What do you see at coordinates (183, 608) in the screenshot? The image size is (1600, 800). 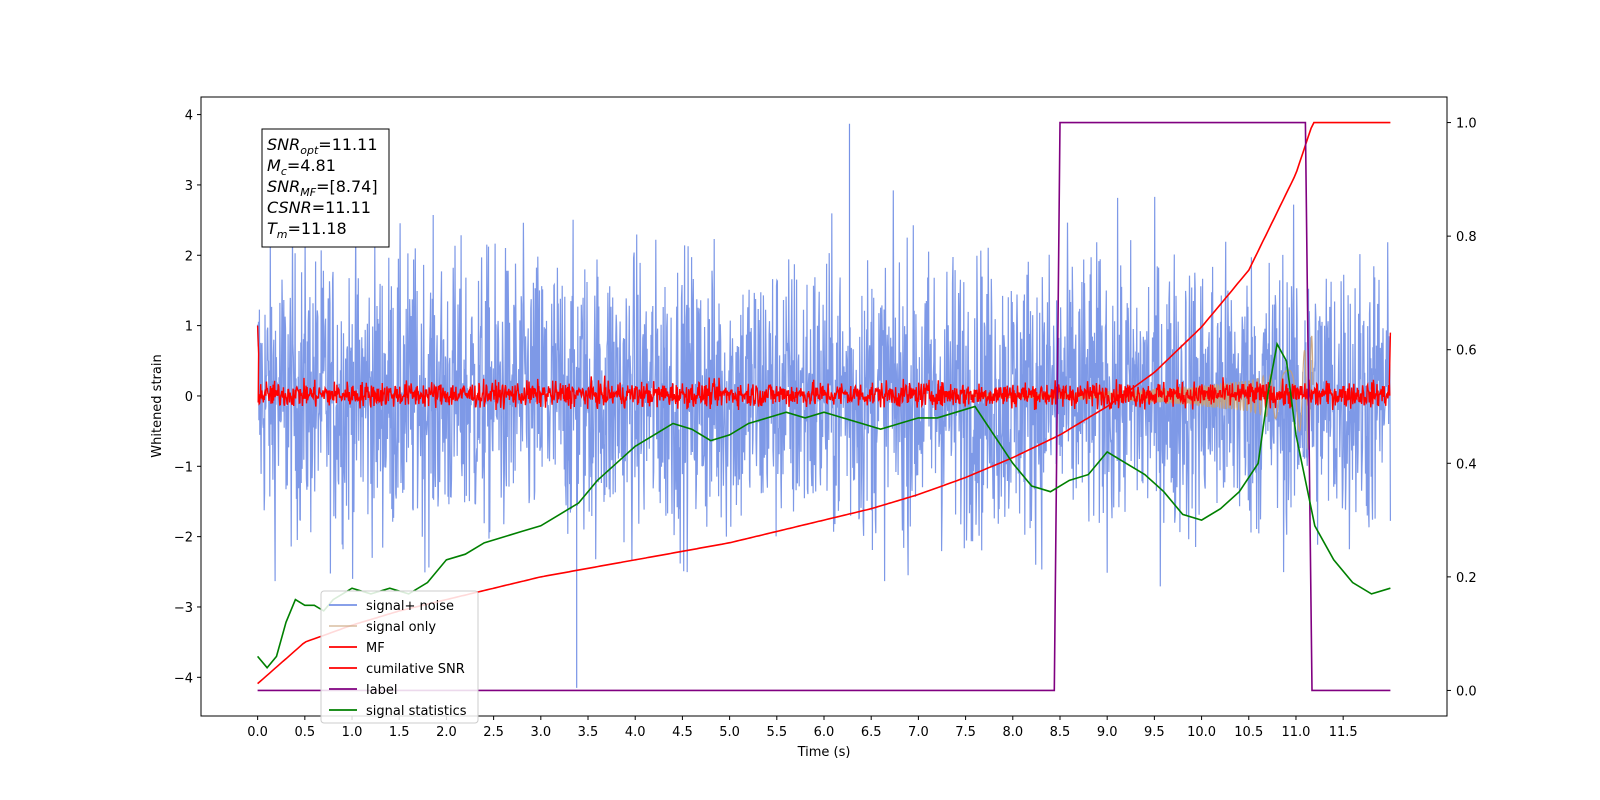 I see `y-tick-label: −3` at bounding box center [183, 608].